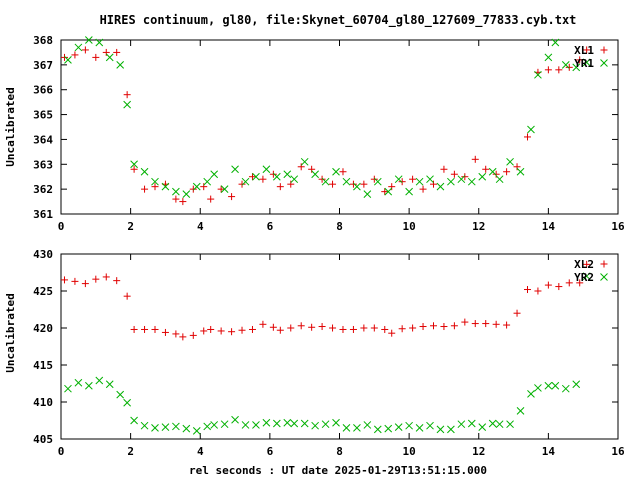  Describe the element at coordinates (584, 277) in the screenshot. I see `legend-label: YR2` at that location.